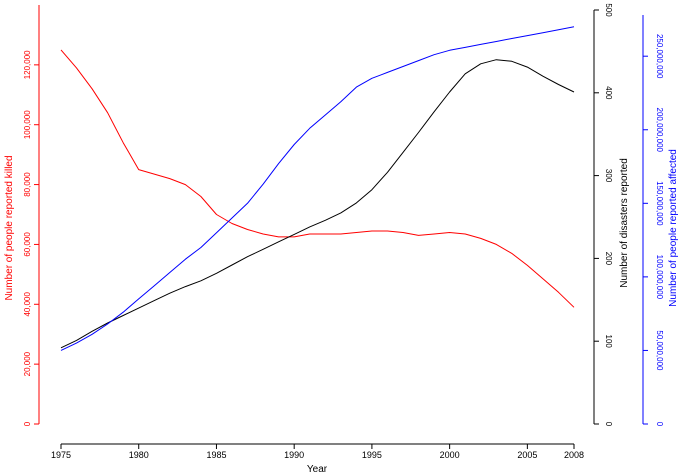 This screenshot has width=680, height=475. I want to click on affected-tick-label: 100,000,000, so click(659, 277).